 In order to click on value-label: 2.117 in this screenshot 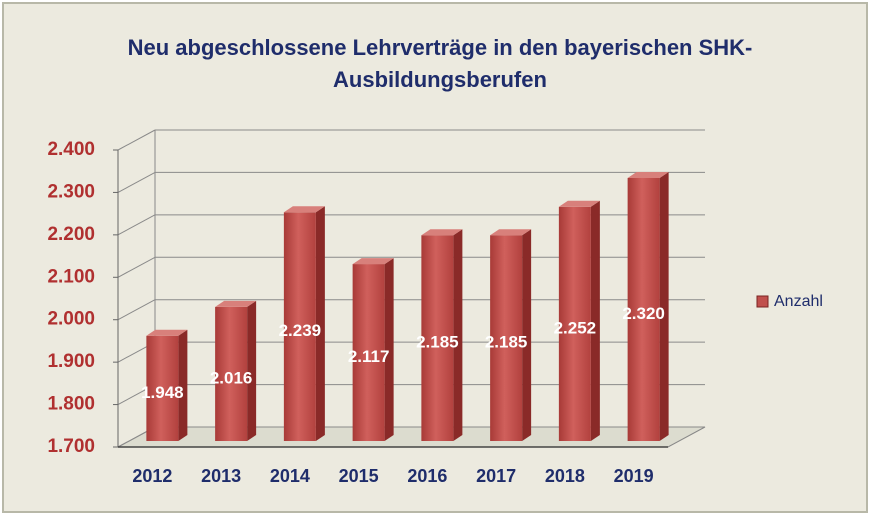, I will do `click(369, 356)`.